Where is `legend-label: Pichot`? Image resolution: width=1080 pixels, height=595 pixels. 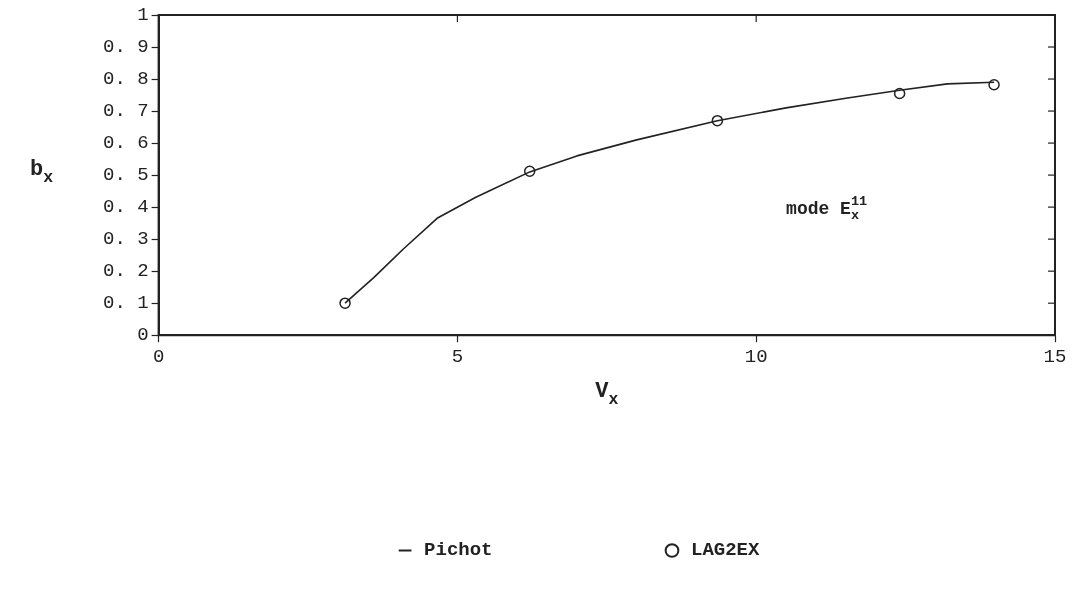
legend-label: Pichot is located at coordinates (458, 550).